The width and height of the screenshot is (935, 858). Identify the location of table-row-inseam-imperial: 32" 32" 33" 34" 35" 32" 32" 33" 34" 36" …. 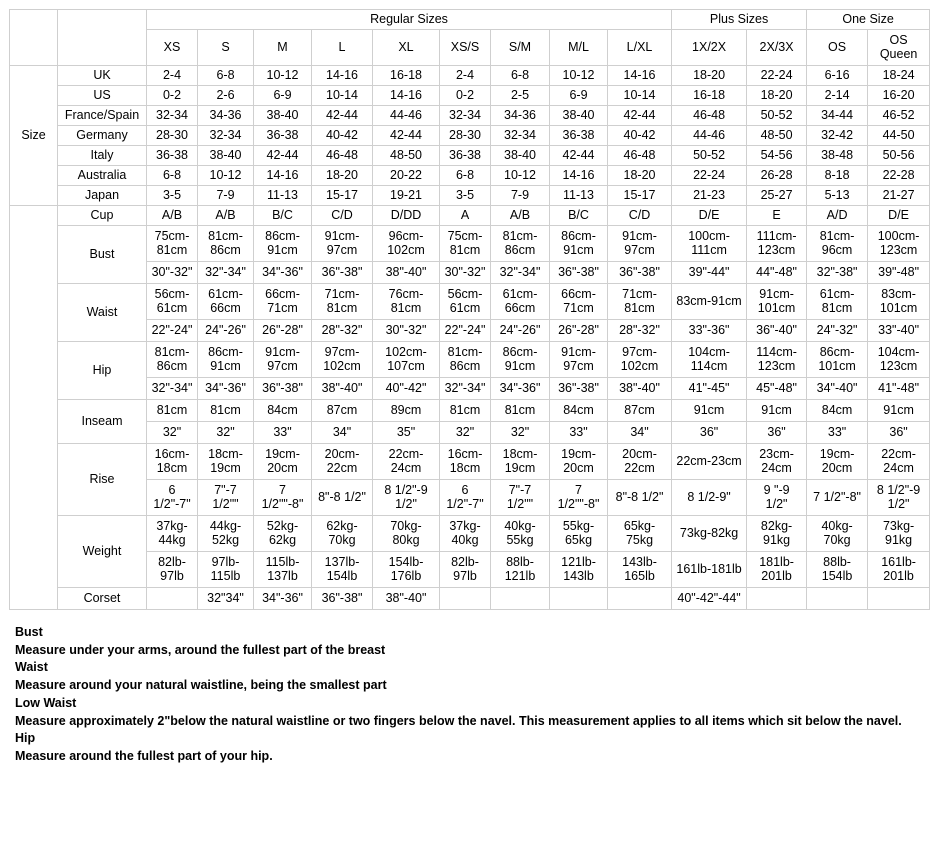
(470, 432).